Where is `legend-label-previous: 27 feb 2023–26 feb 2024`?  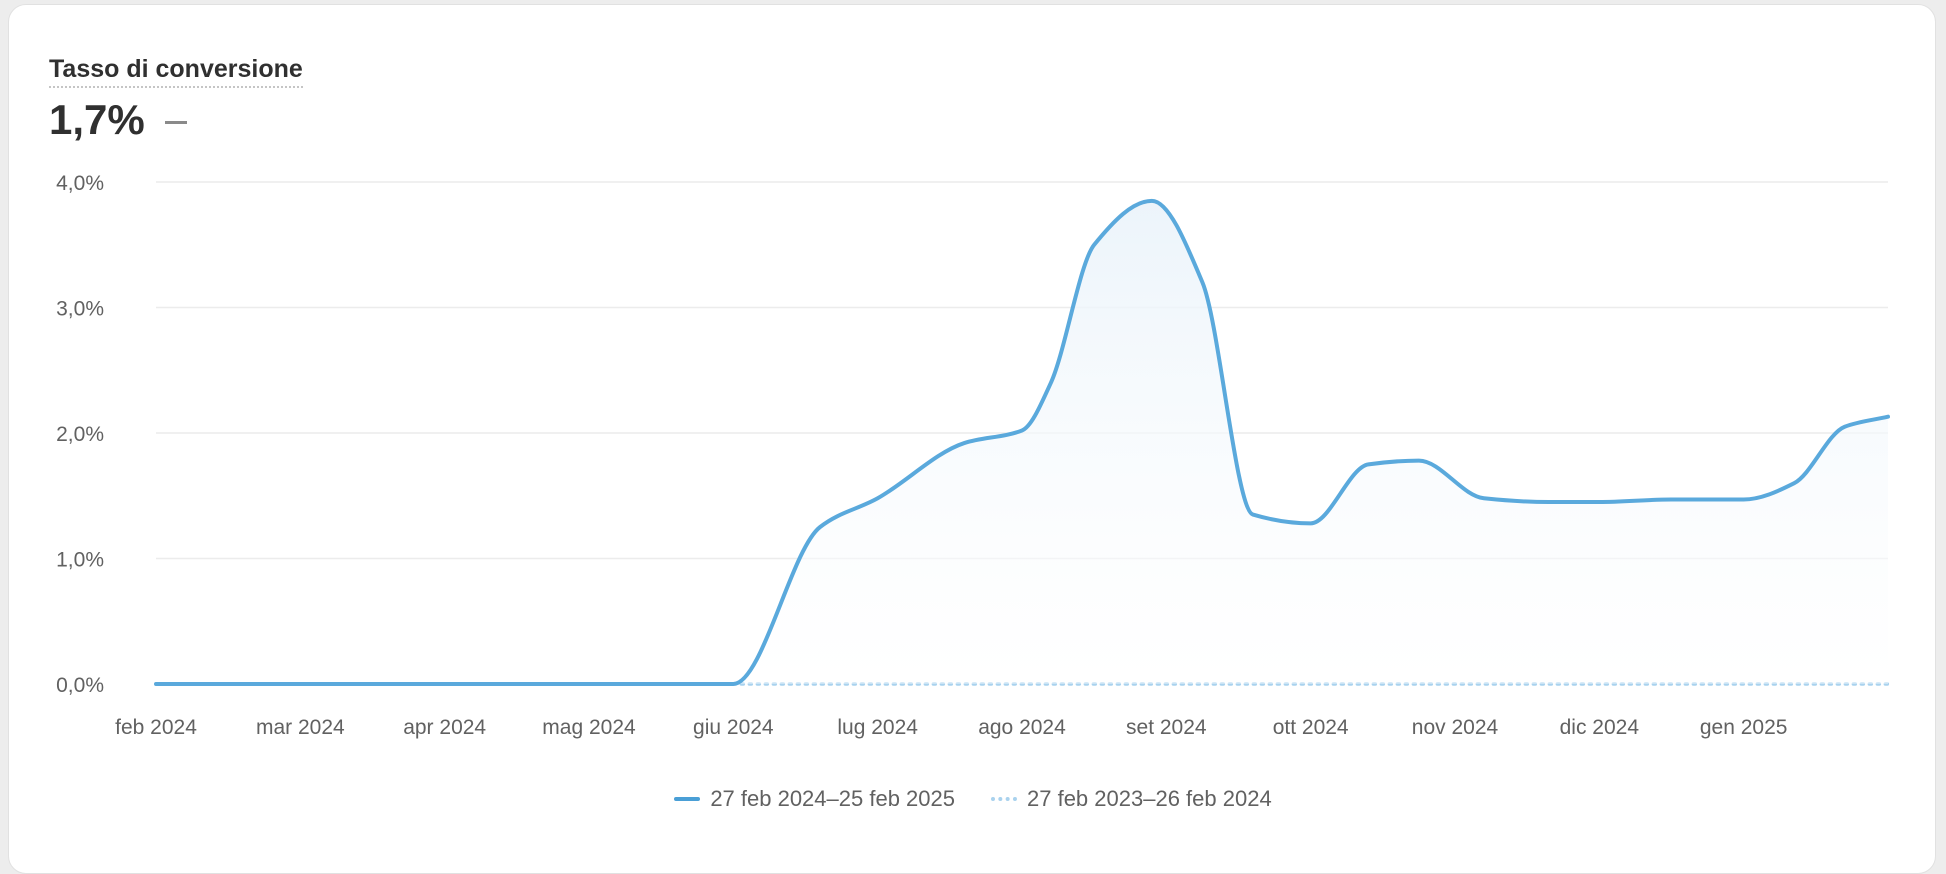 legend-label-previous: 27 feb 2023–26 feb 2024 is located at coordinates (1149, 798).